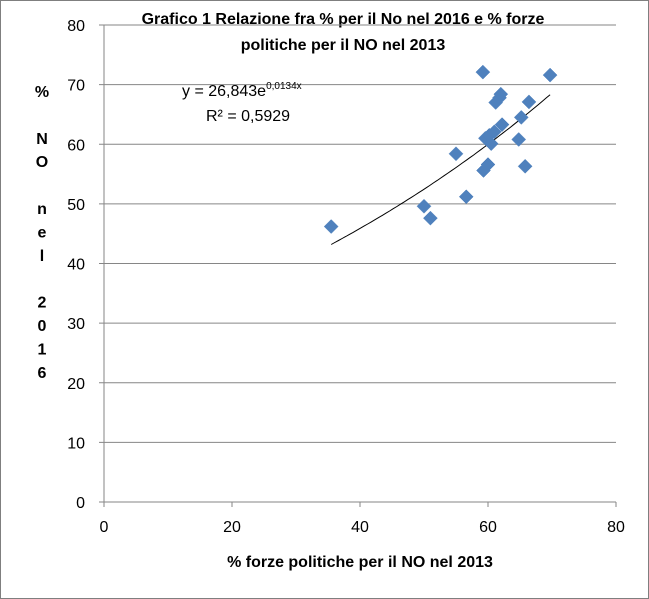 The width and height of the screenshot is (649, 599). I want to click on y-axis-label-char: l, so click(42, 256).